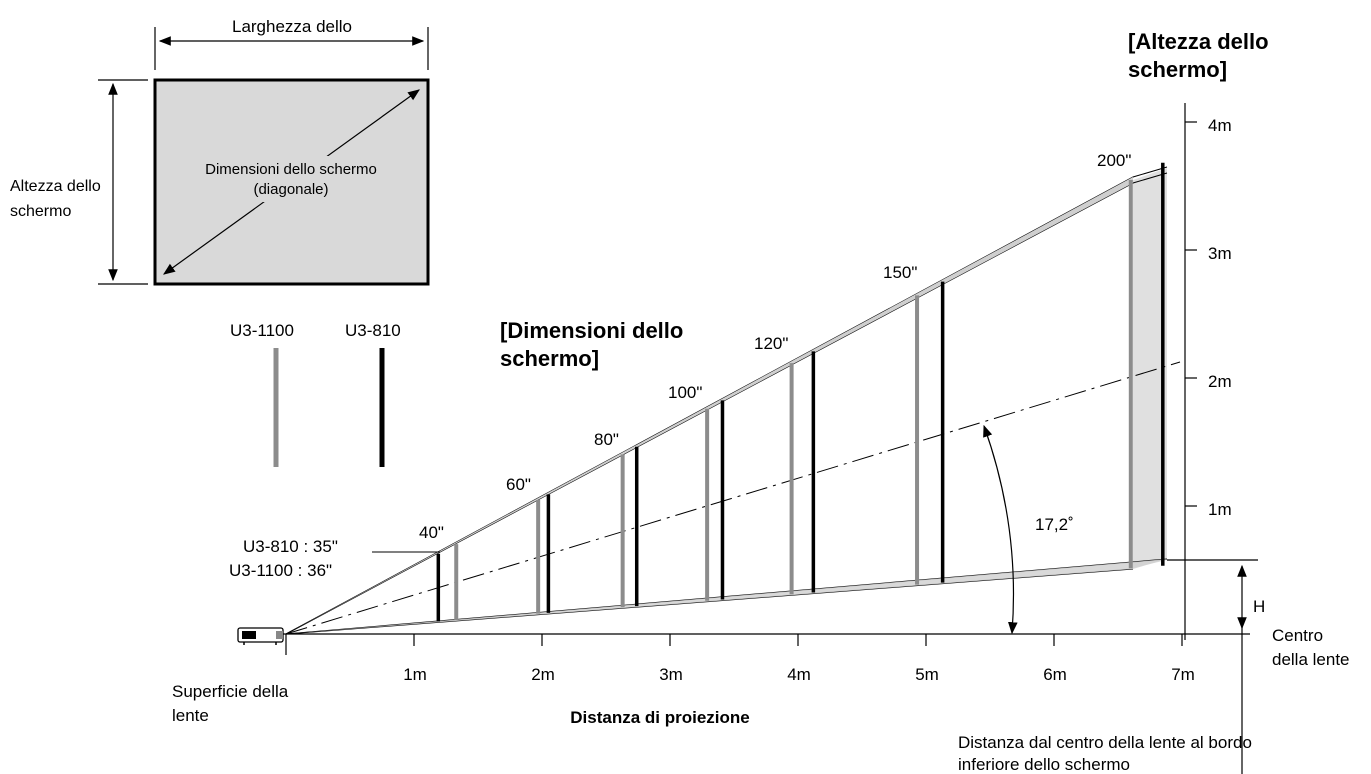  Describe the element at coordinates (549, 358) in the screenshot. I see `screen-size-title-line2: schermo]` at that location.